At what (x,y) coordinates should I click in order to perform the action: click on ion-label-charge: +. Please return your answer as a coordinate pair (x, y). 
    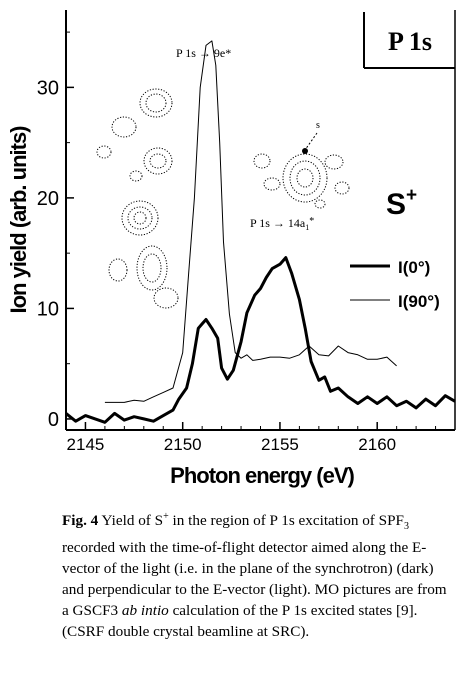
    Looking at the image, I should click on (411, 195).